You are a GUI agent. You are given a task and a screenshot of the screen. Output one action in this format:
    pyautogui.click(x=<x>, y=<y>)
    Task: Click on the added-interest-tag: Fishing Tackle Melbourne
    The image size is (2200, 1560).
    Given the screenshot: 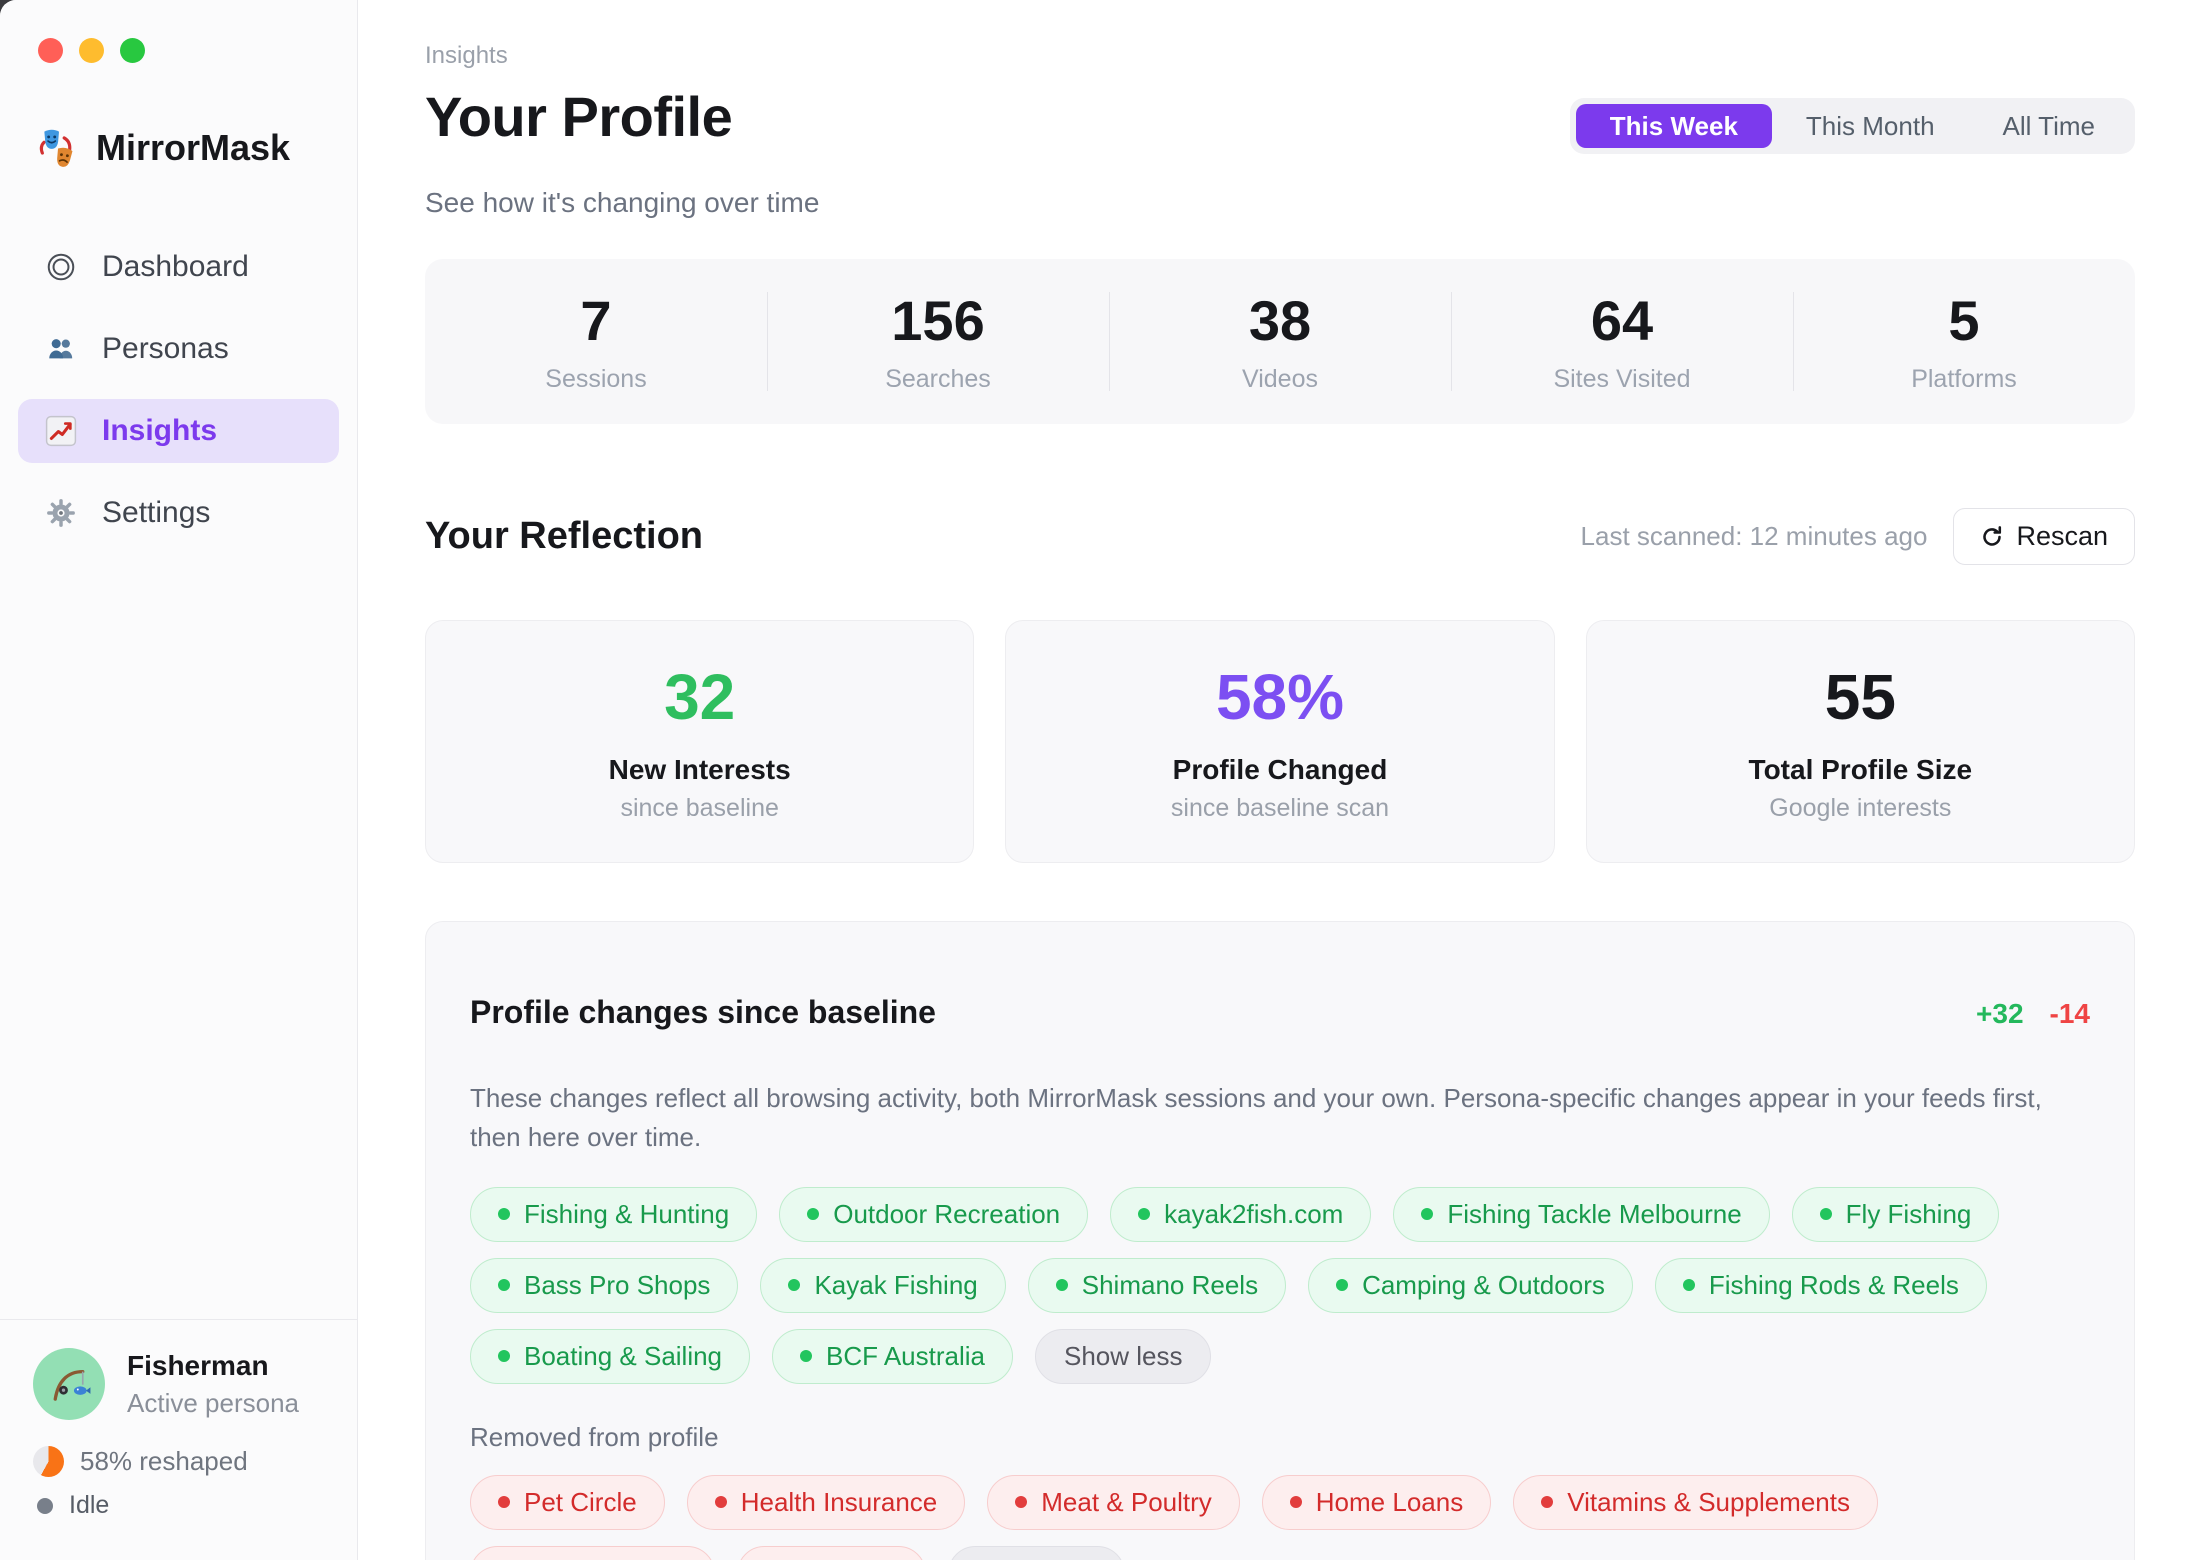 What is the action you would take?
    pyautogui.click(x=1581, y=1214)
    